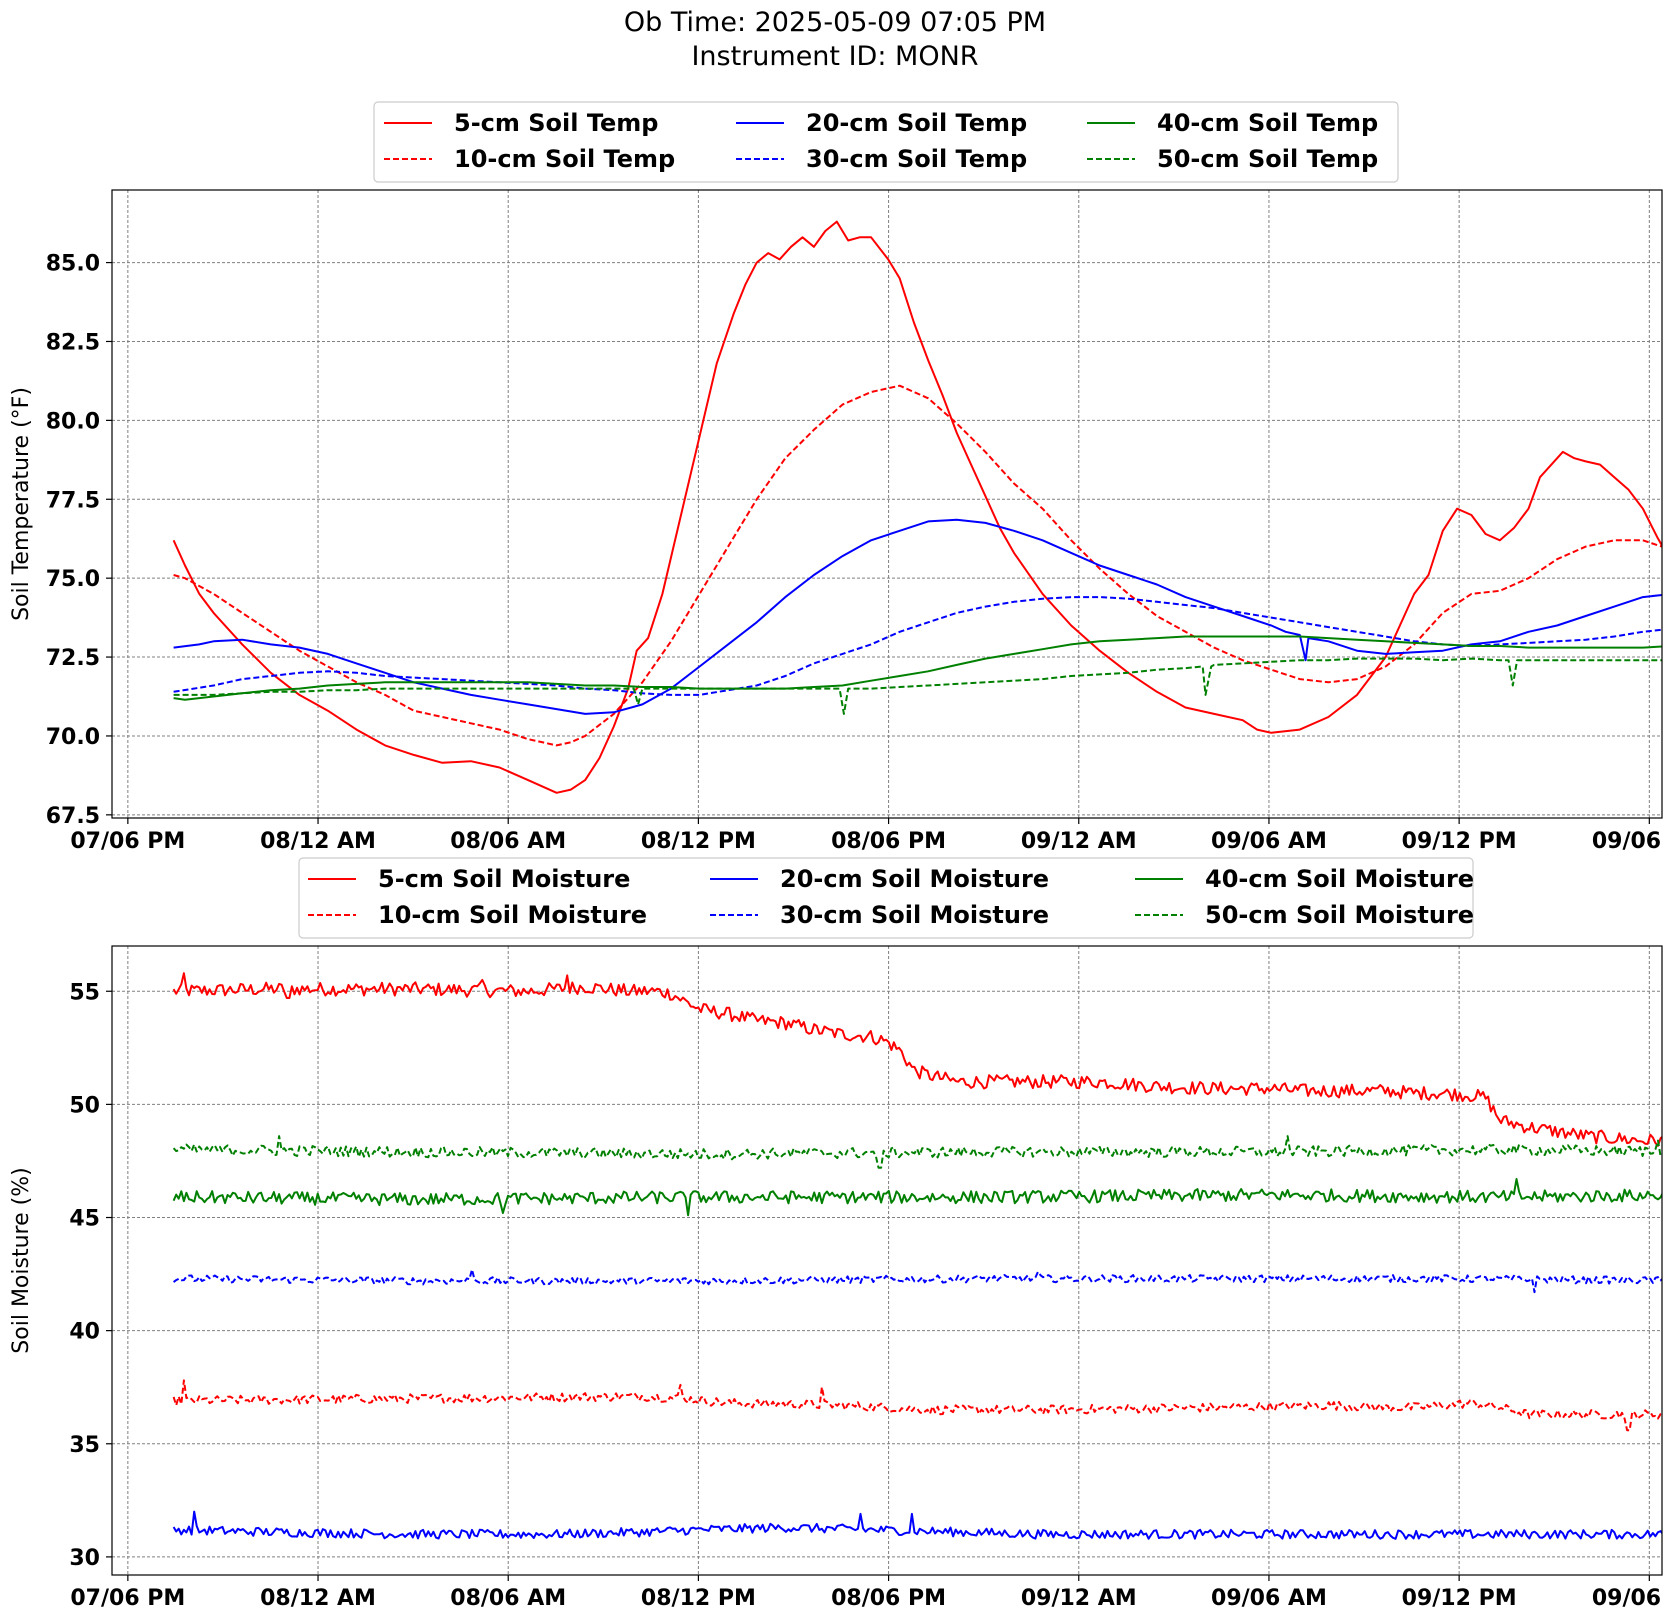 The width and height of the screenshot is (1670, 1615). Describe the element at coordinates (1267, 159) in the screenshot. I see `legend-label: 50-cm Soil Temp` at that location.